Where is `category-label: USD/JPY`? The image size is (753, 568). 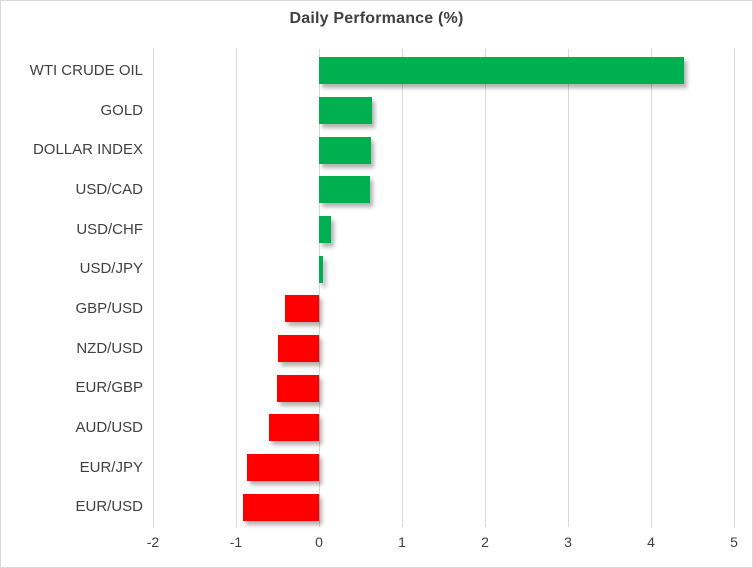 category-label: USD/JPY is located at coordinates (111, 269).